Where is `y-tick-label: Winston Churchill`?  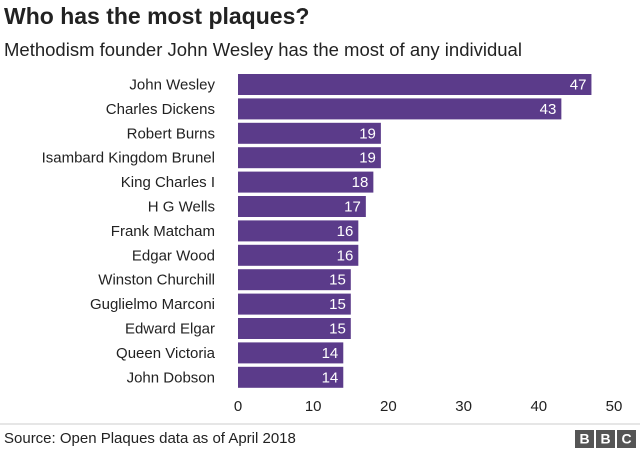 y-tick-label: Winston Churchill is located at coordinates (156, 280).